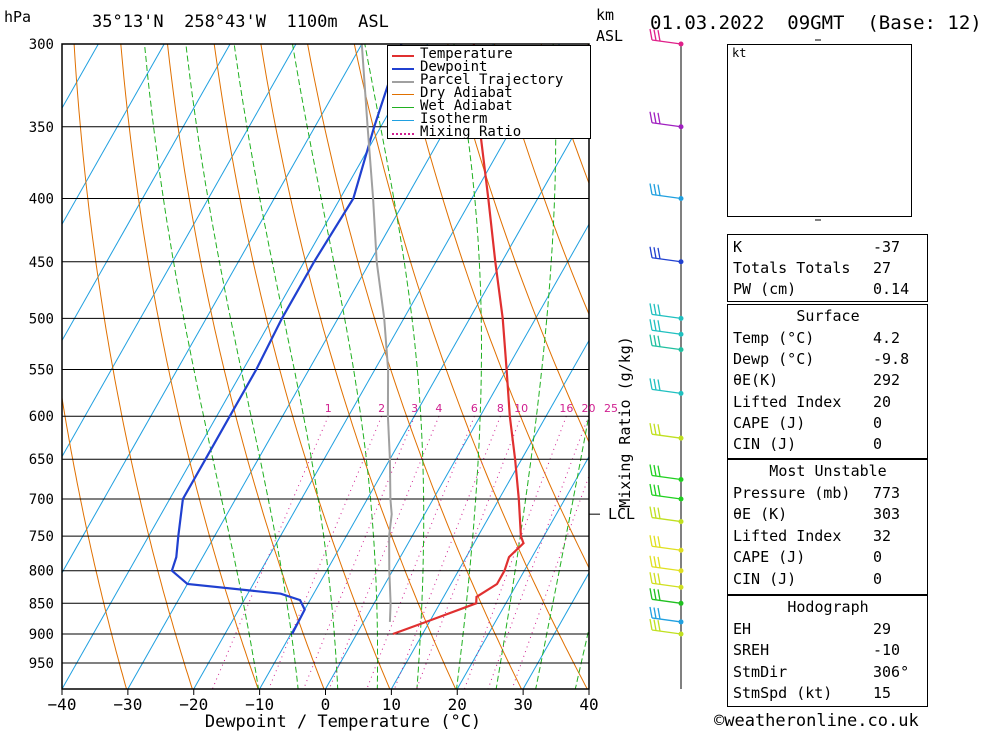 The width and height of the screenshot is (1000, 733). I want to click on pressure-tick-label: 850, so click(41, 604).